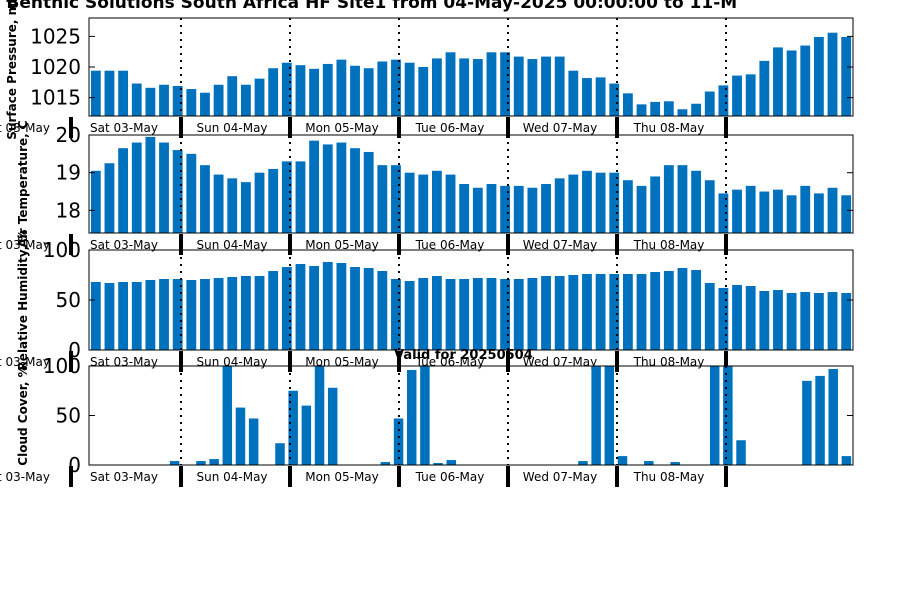 This screenshot has width=900, height=600. What do you see at coordinates (342, 128) in the screenshot?
I see `day-label: Mon 05-May` at bounding box center [342, 128].